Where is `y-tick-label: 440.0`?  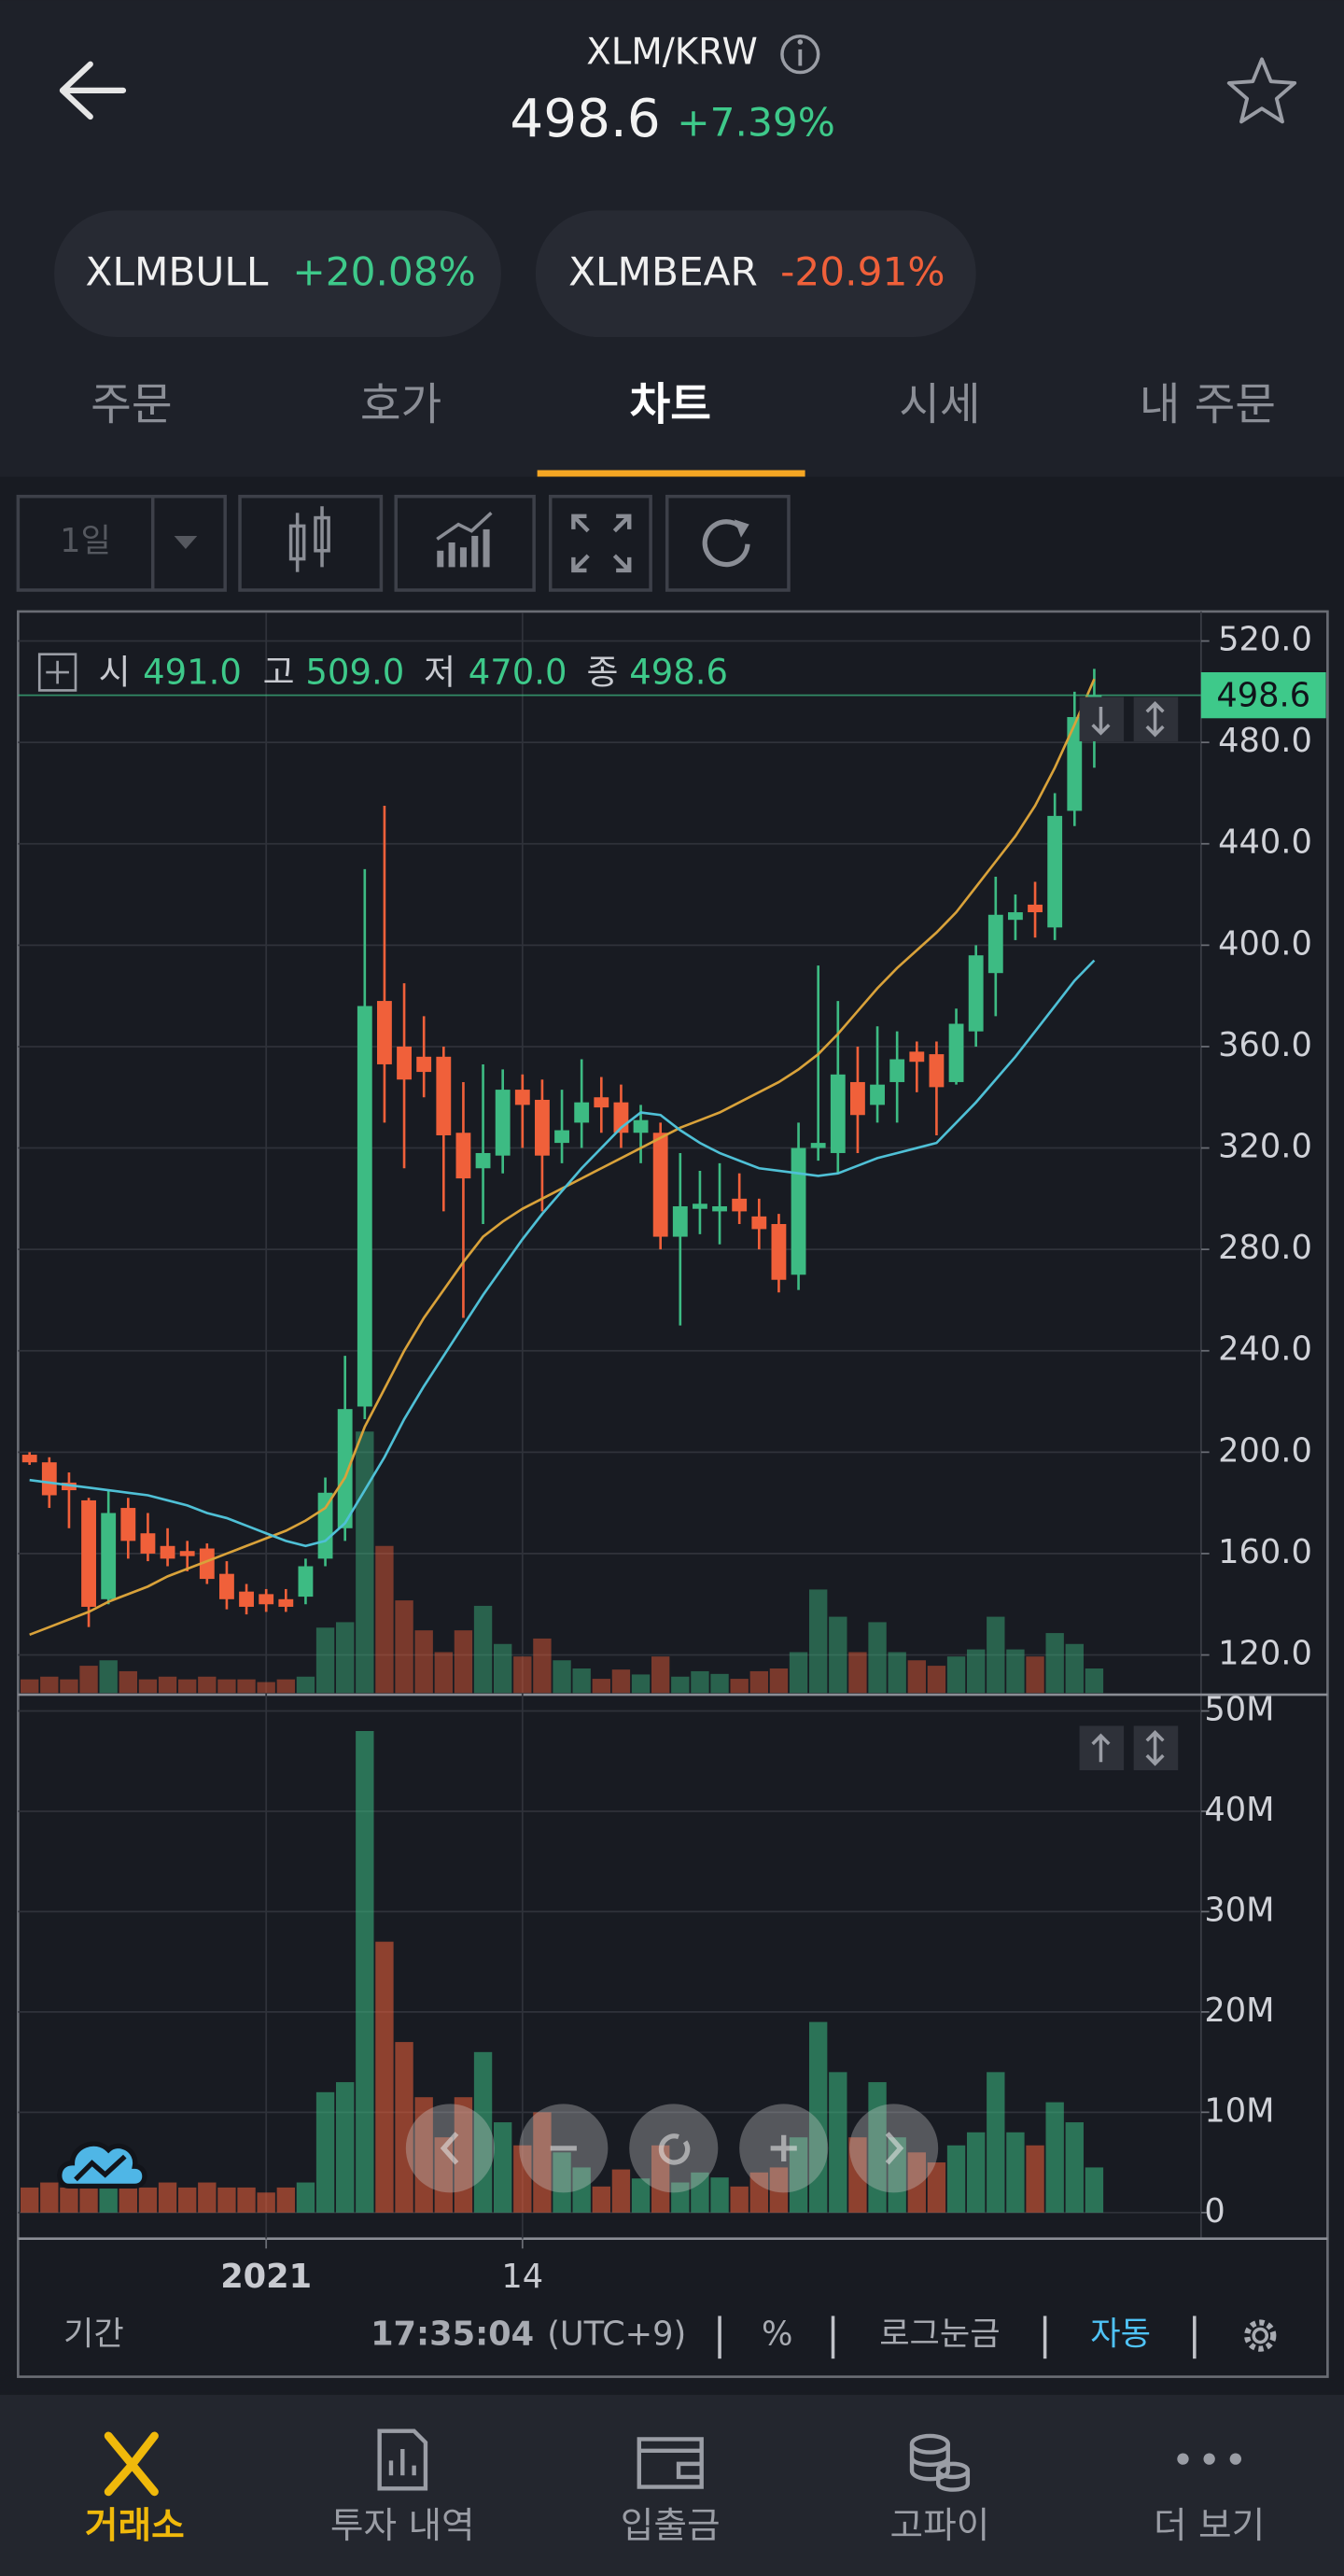
y-tick-label: 440.0 is located at coordinates (1265, 843).